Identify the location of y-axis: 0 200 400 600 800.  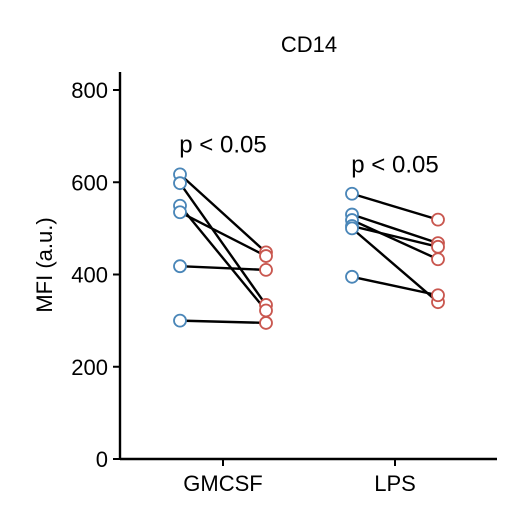
(96, 272).